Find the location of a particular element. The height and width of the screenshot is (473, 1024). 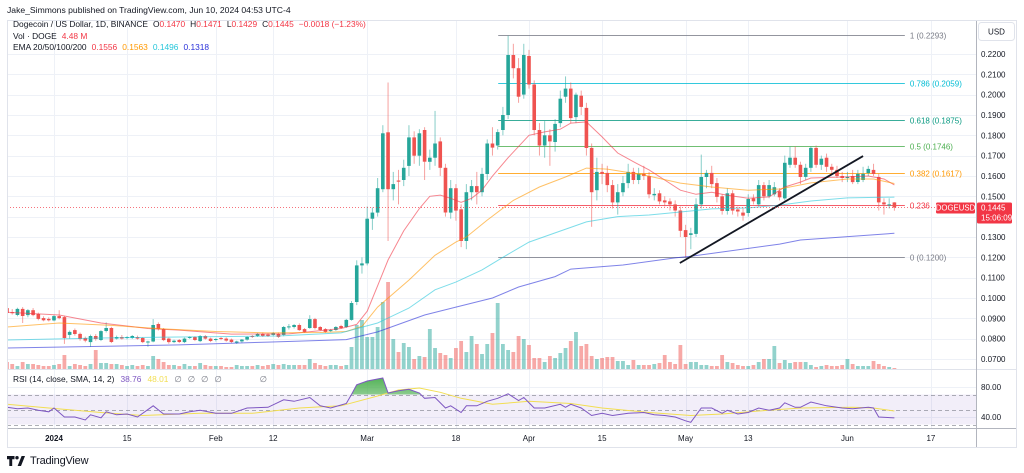

ohlc-close-label: C is located at coordinates (265, 24).